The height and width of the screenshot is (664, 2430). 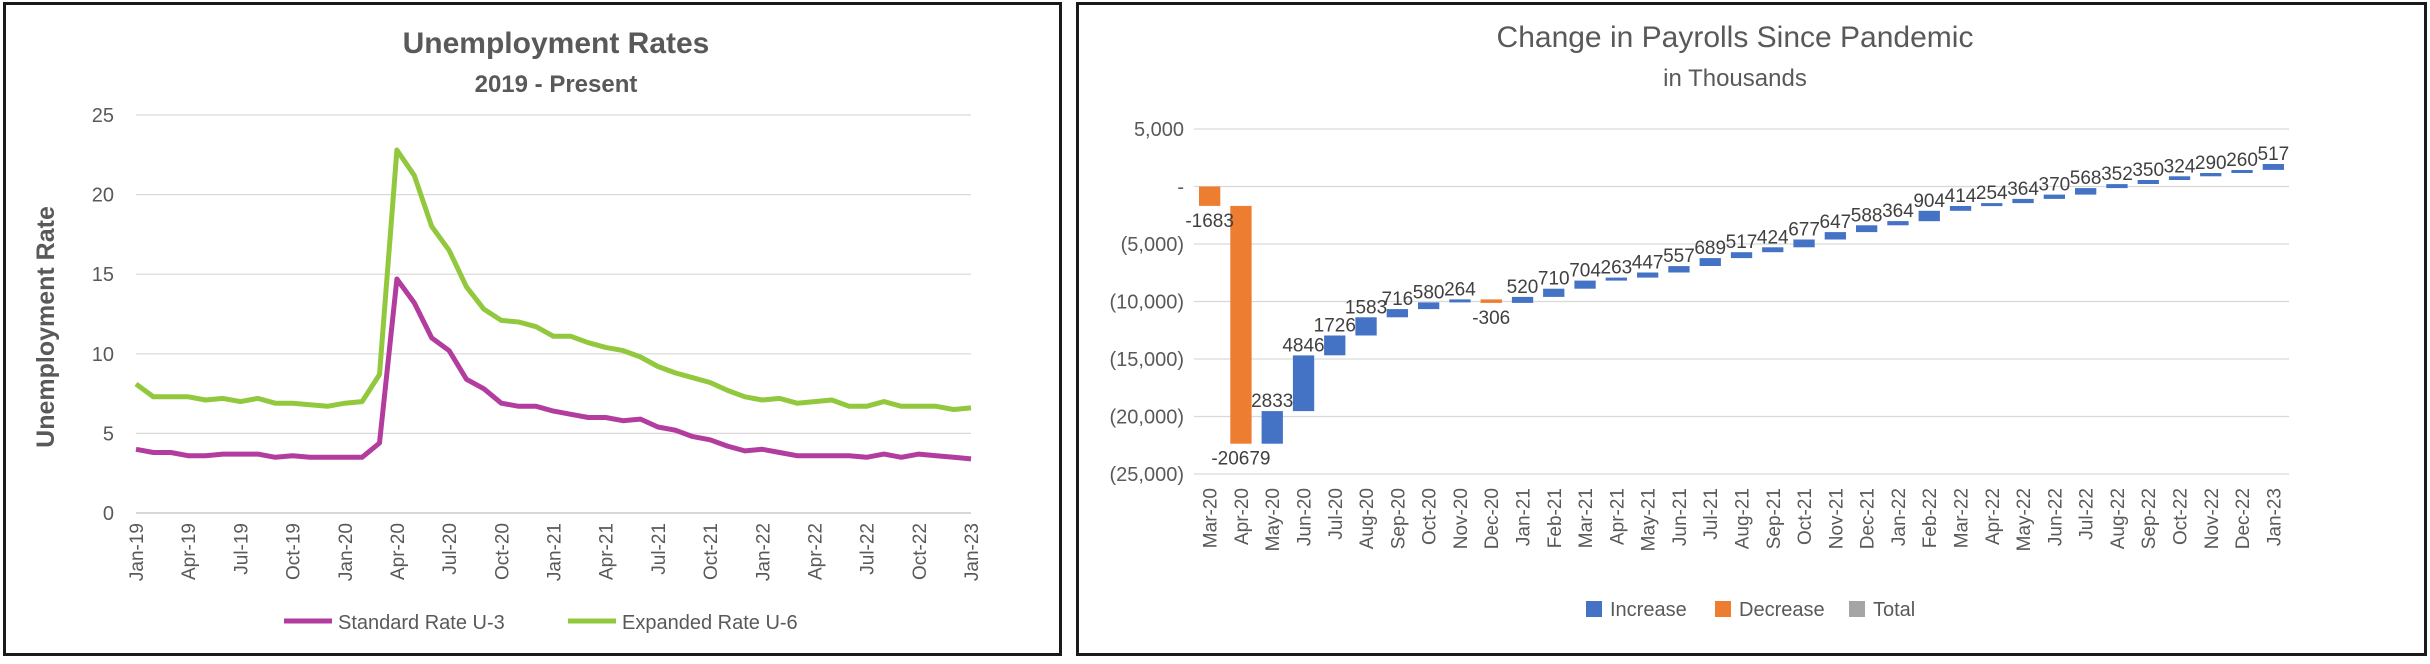 I want to click on x-tick-label: Jan-23, so click(x=2274, y=517).